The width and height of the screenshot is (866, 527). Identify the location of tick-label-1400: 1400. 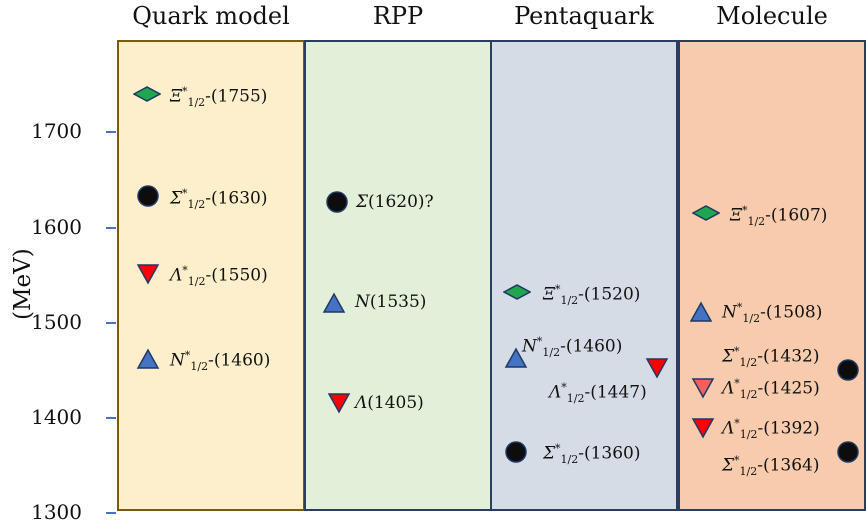
(56, 417).